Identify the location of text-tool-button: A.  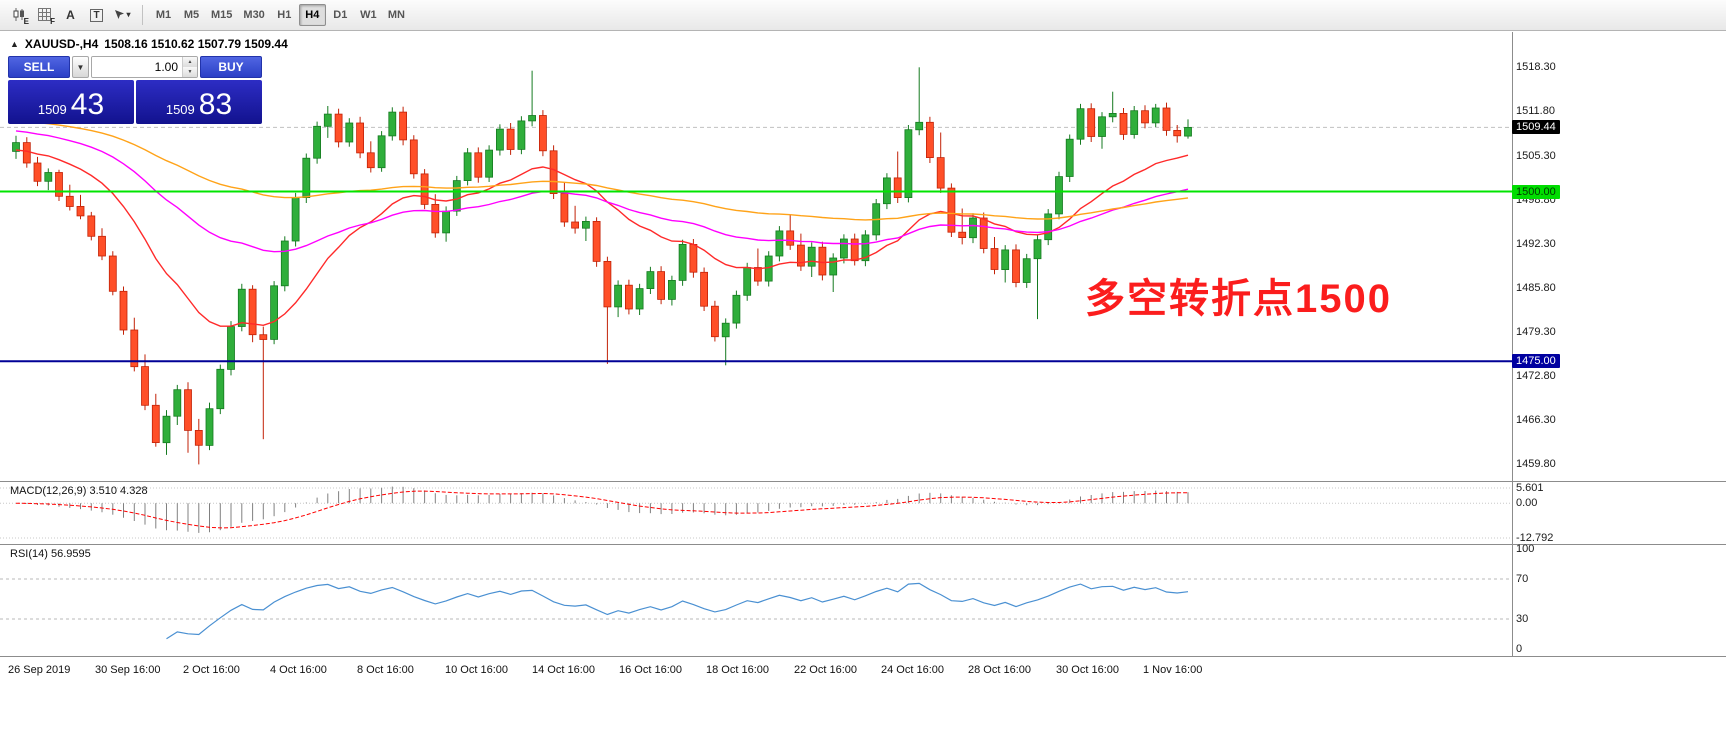
(70, 15).